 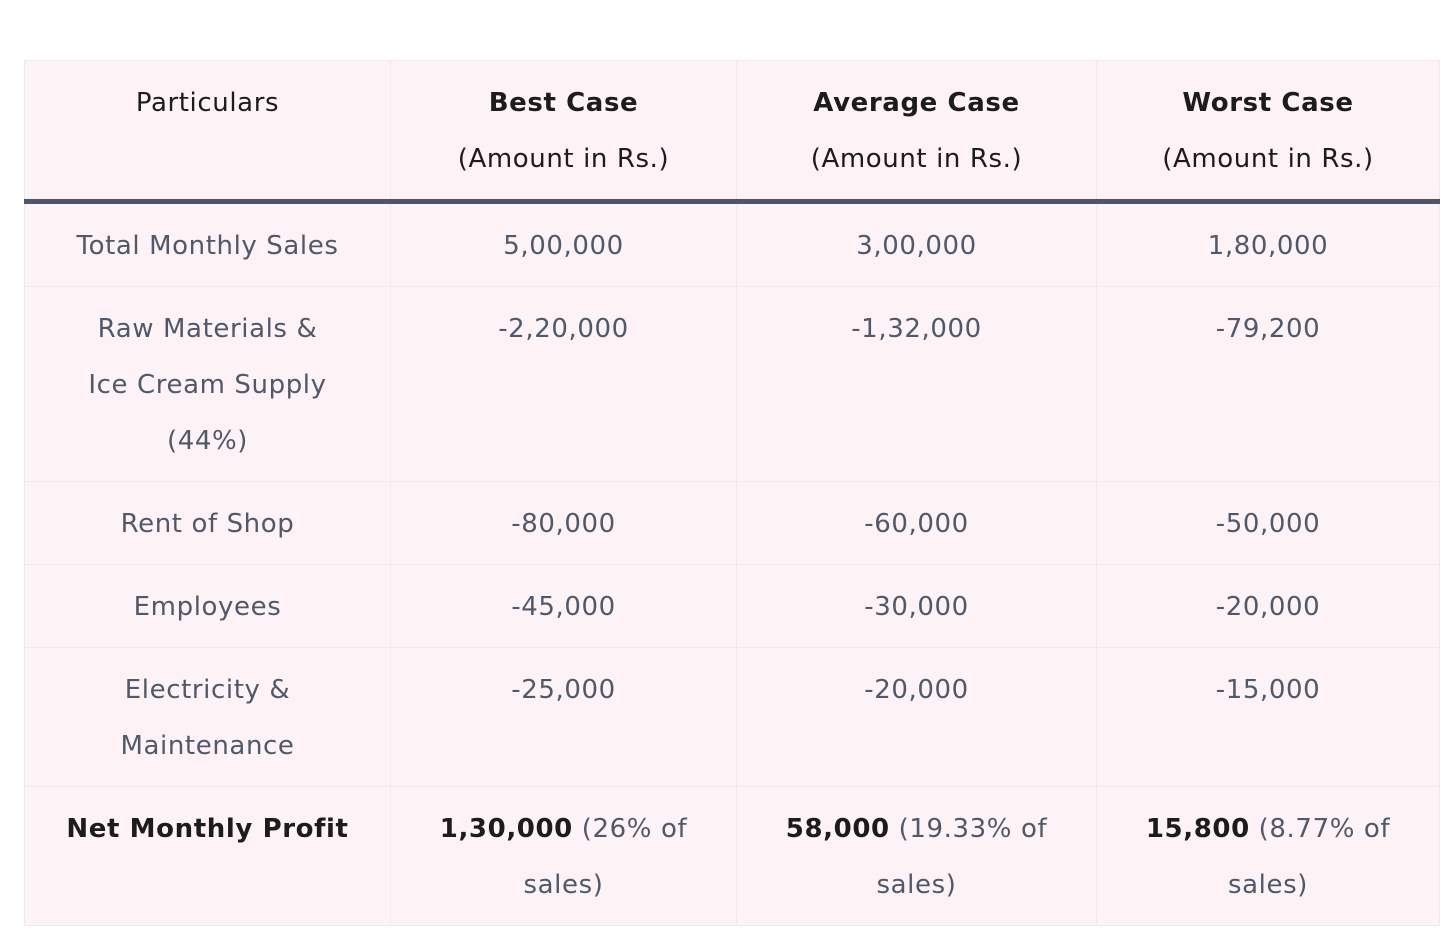 What do you see at coordinates (563, 717) in the screenshot?
I see `best-case-value: -25,000` at bounding box center [563, 717].